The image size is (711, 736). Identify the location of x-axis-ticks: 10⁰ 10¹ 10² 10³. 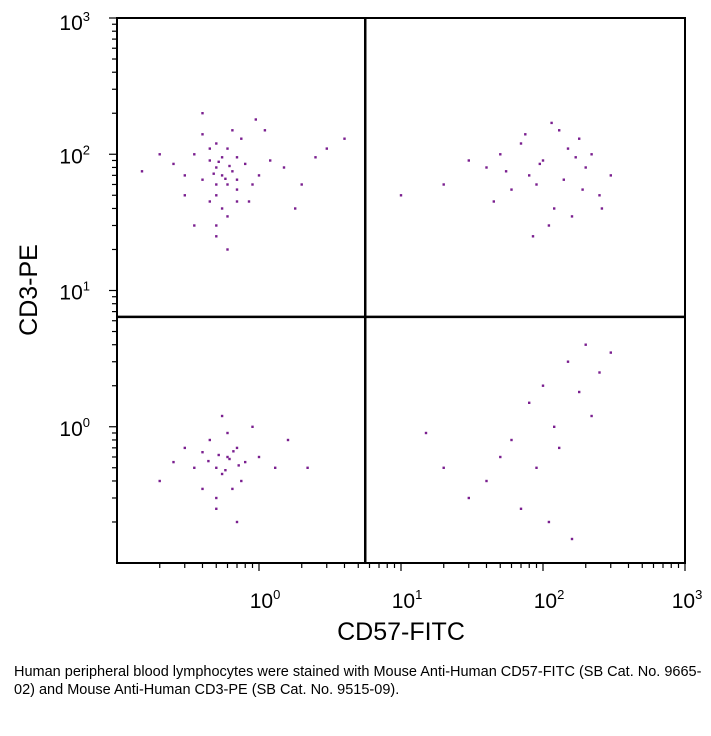
(431, 588).